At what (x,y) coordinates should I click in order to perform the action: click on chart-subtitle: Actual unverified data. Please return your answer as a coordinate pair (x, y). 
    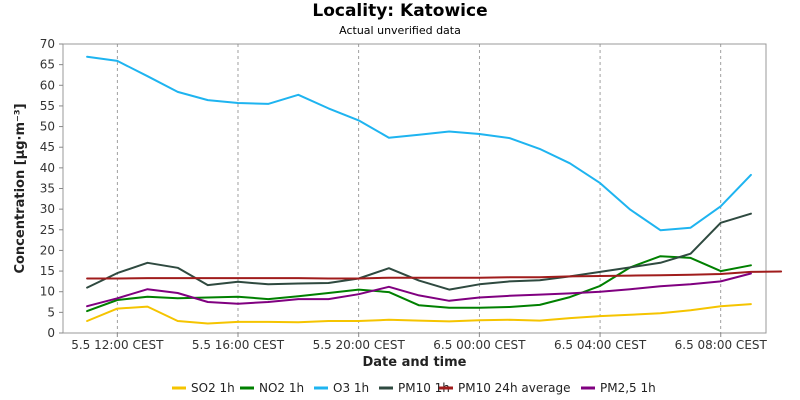
    Looking at the image, I should click on (400, 30).